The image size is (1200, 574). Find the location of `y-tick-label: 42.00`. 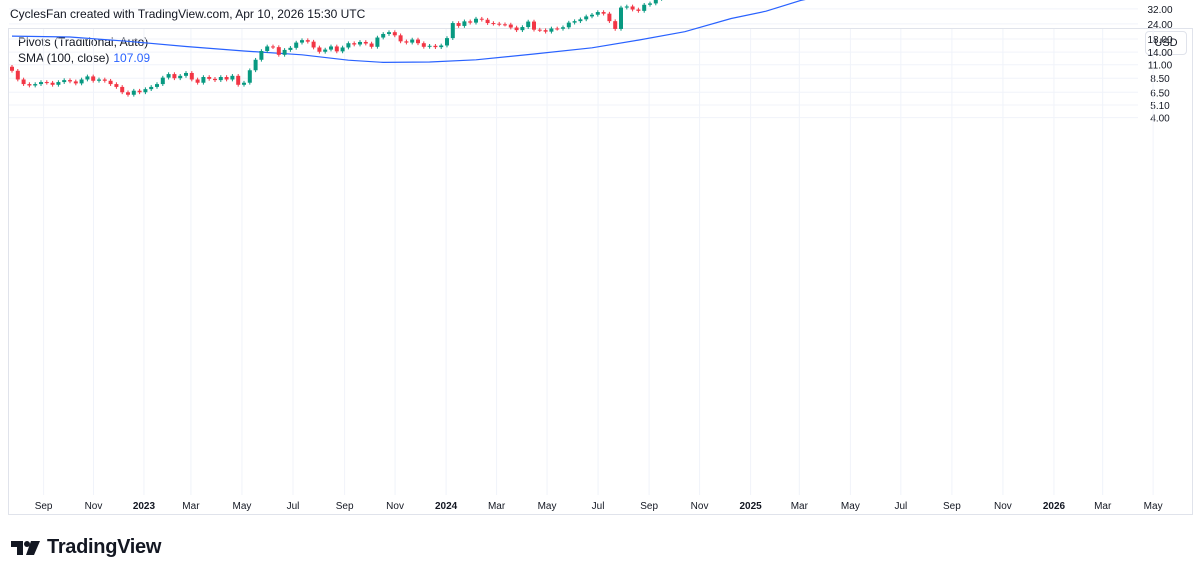

y-tick-label: 42.00 is located at coordinates (1159, 1).